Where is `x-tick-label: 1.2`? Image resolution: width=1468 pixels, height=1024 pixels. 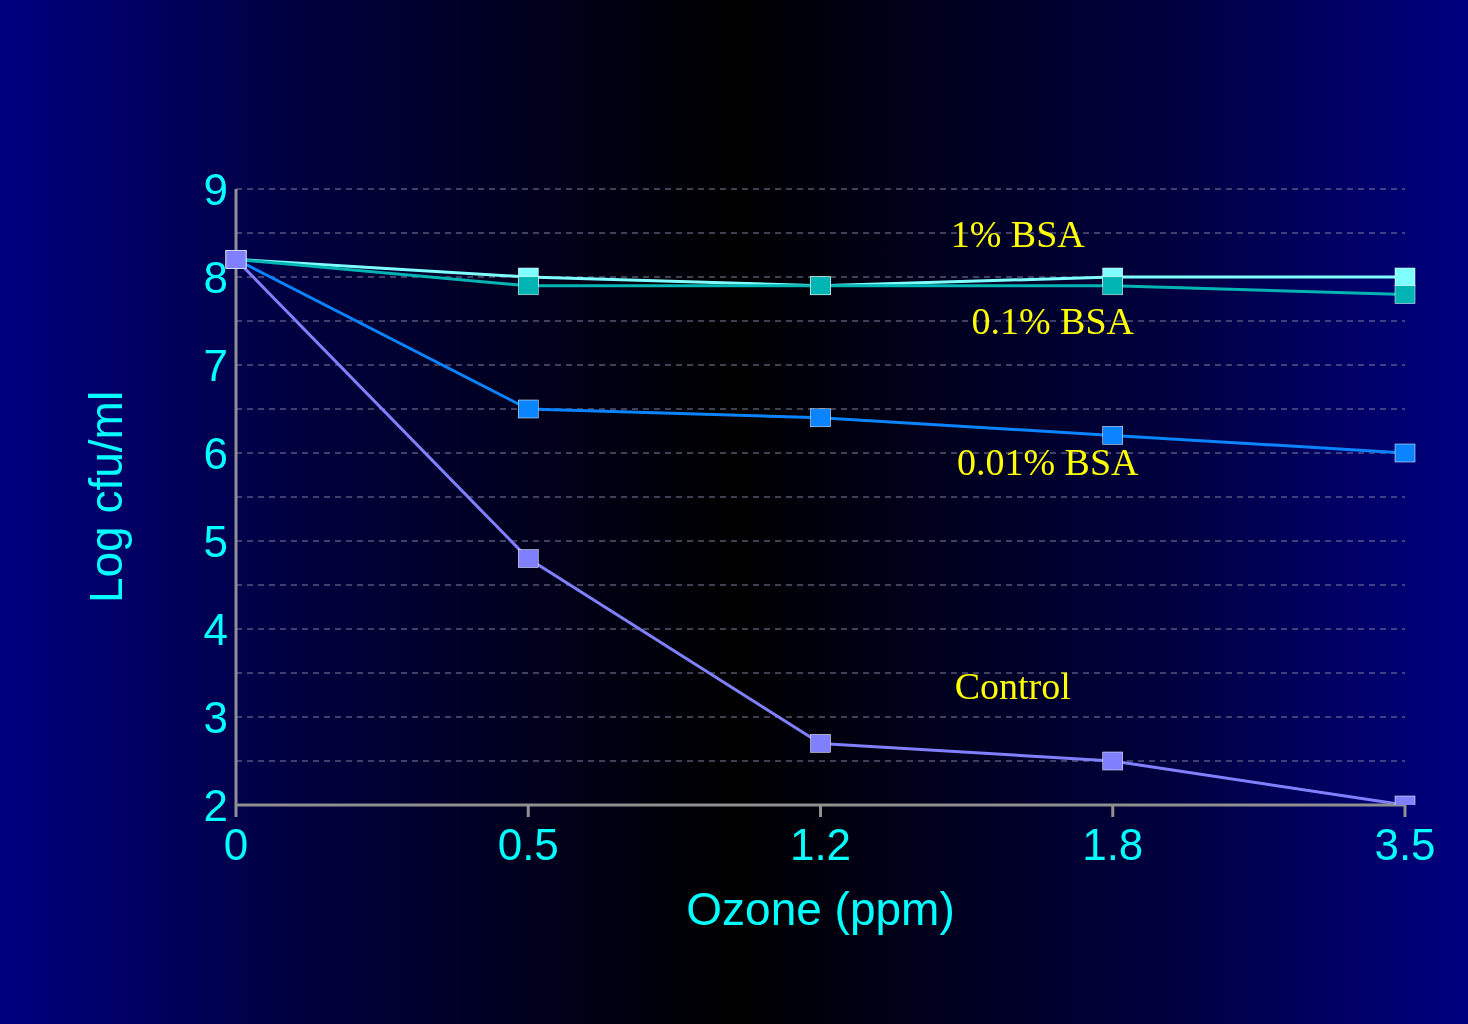
x-tick-label: 1.2 is located at coordinates (820, 845).